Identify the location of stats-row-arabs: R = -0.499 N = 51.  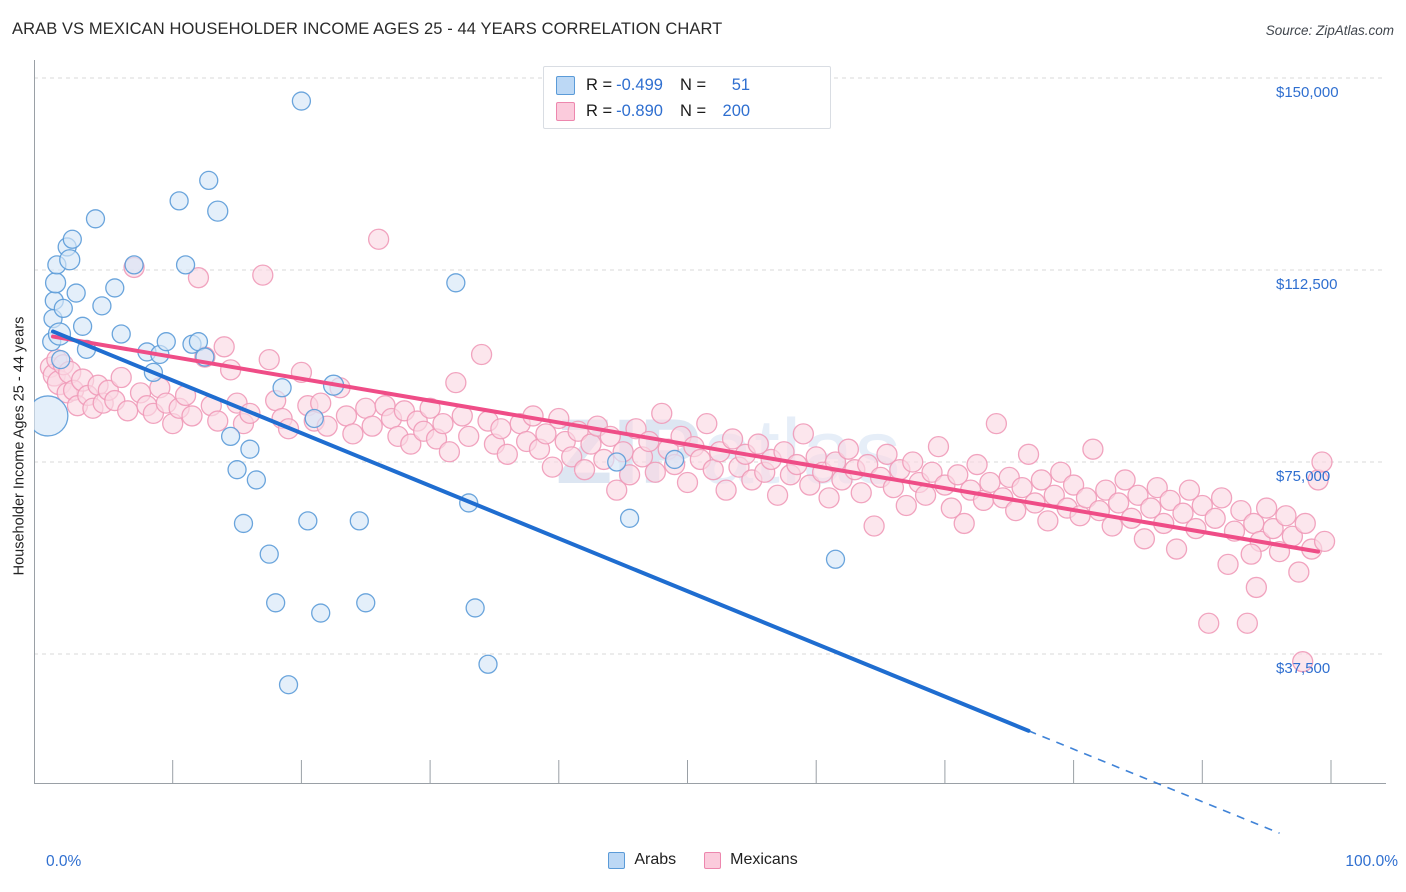
(688, 85).